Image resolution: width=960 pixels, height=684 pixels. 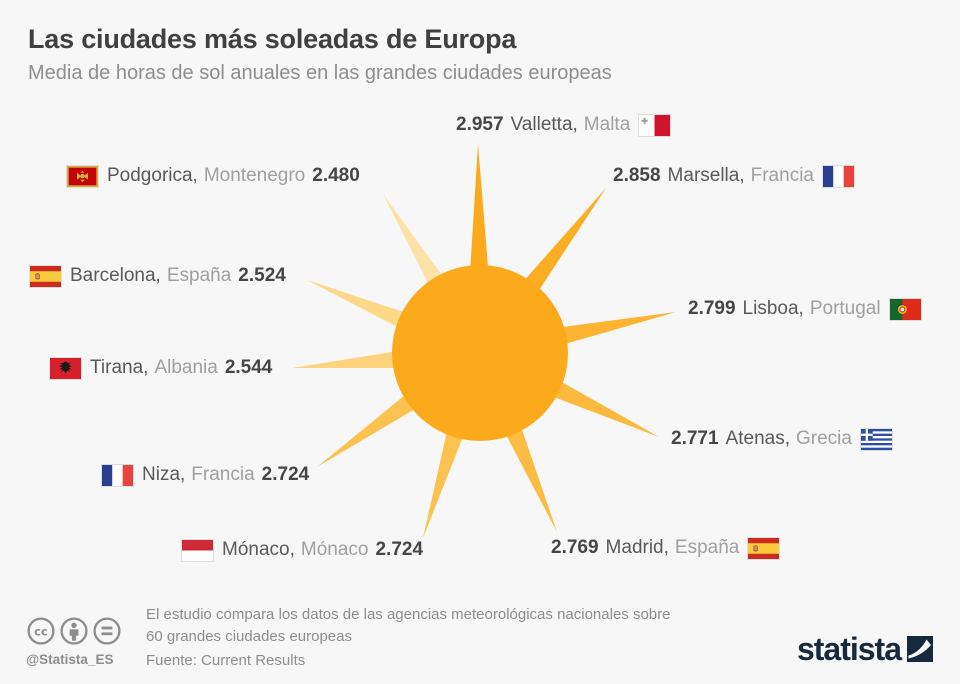 I want to click on sun-ray-podgorica, so click(x=438, y=277).